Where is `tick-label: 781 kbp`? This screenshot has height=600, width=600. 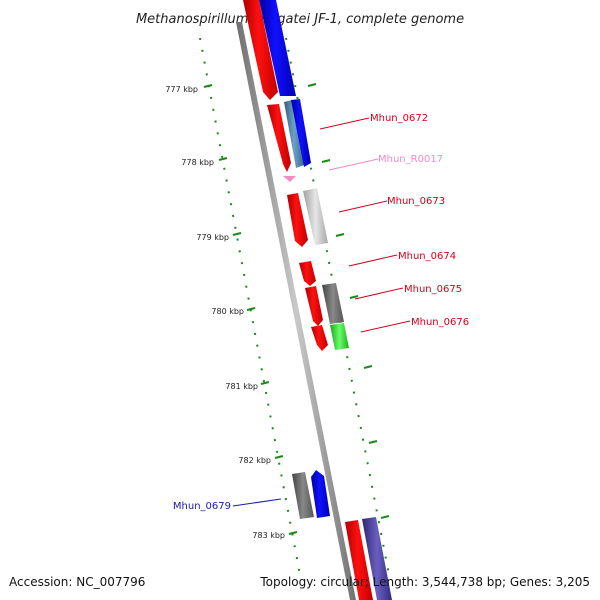 tick-label: 781 kbp is located at coordinates (241, 386).